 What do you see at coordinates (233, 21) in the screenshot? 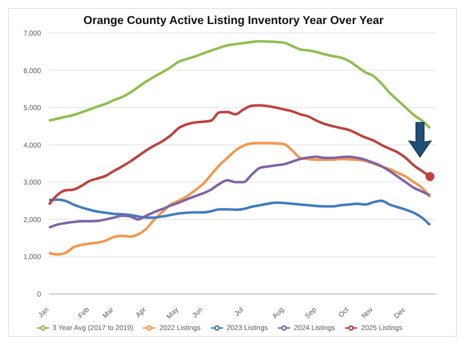
I see `chart-title: Orange County Active Listing Inventory Year Over Year` at bounding box center [233, 21].